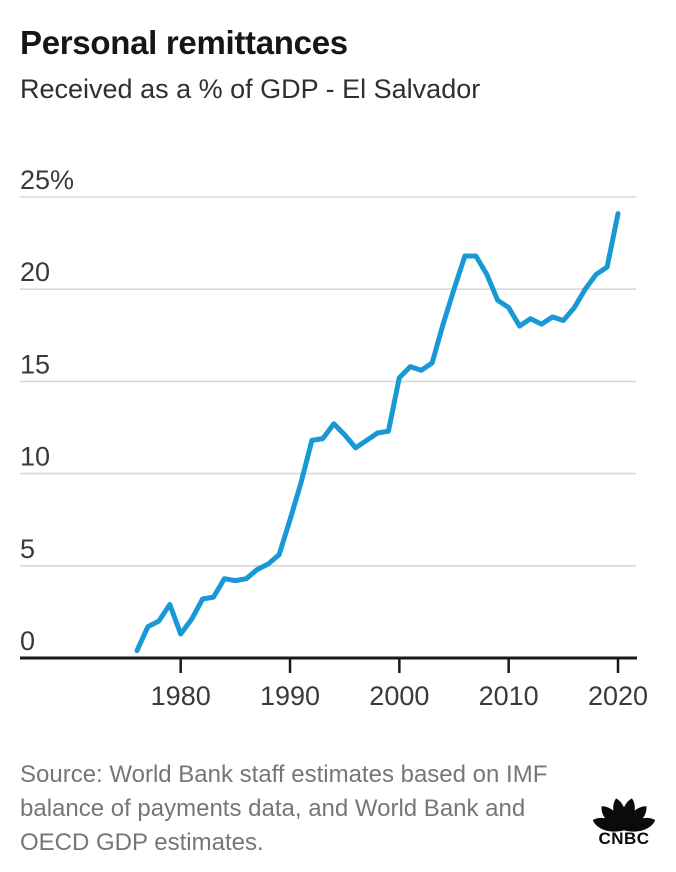 This screenshot has width=676, height=872. What do you see at coordinates (47, 180) in the screenshot?
I see `y-axis-label: 25%` at bounding box center [47, 180].